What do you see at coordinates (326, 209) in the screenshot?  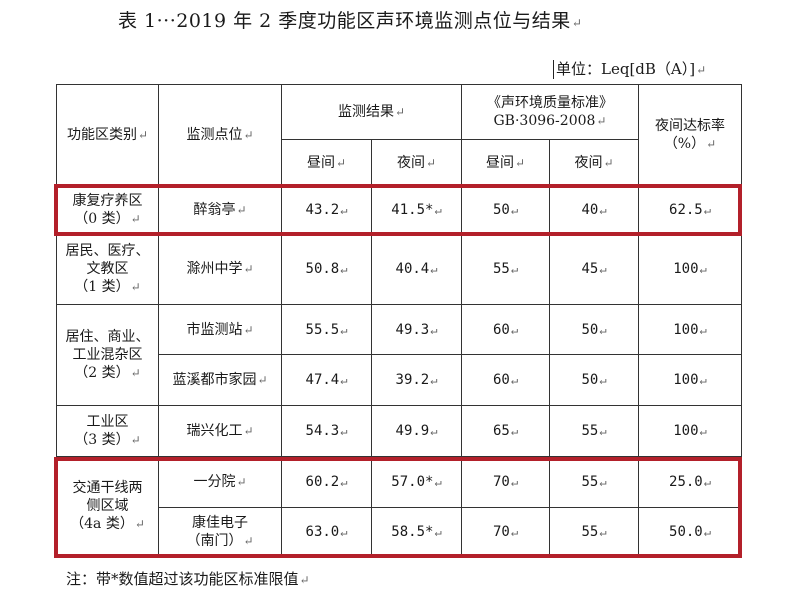 I see `day-value: 43.2↵` at bounding box center [326, 209].